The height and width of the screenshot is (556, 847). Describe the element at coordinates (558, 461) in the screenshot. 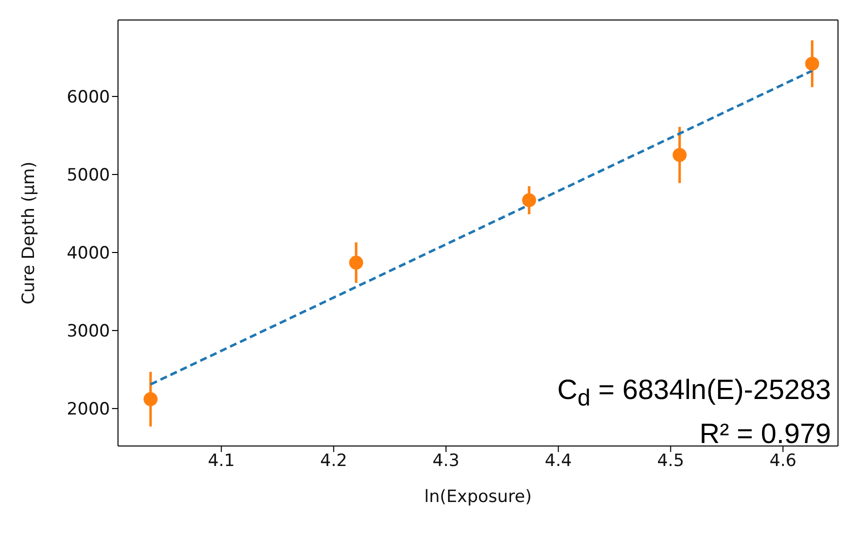

I see `x-tick-label: 4.4` at that location.